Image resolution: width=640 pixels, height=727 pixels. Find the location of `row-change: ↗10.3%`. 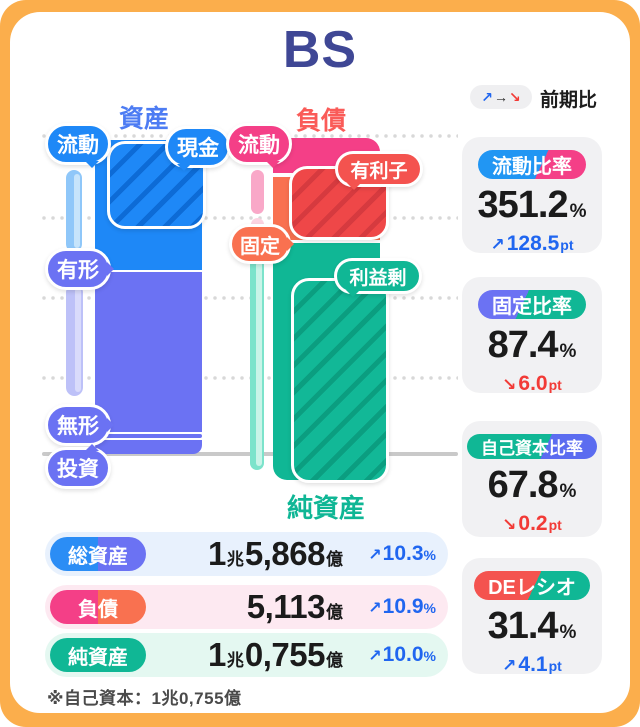

row-change: ↗10.3% is located at coordinates (402, 553).